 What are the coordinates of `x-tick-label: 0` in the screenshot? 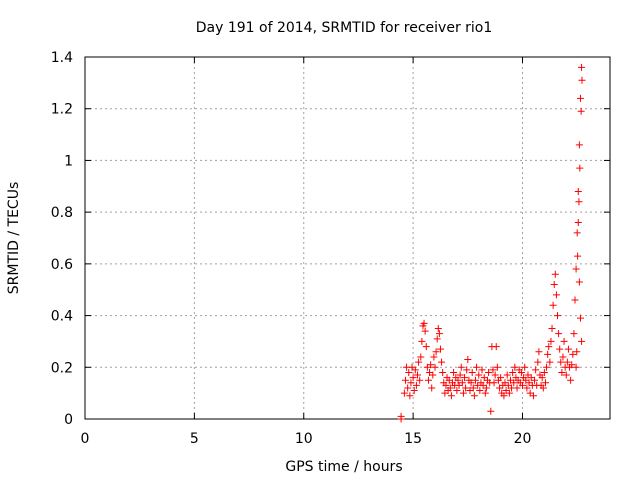 It's located at (85, 439).